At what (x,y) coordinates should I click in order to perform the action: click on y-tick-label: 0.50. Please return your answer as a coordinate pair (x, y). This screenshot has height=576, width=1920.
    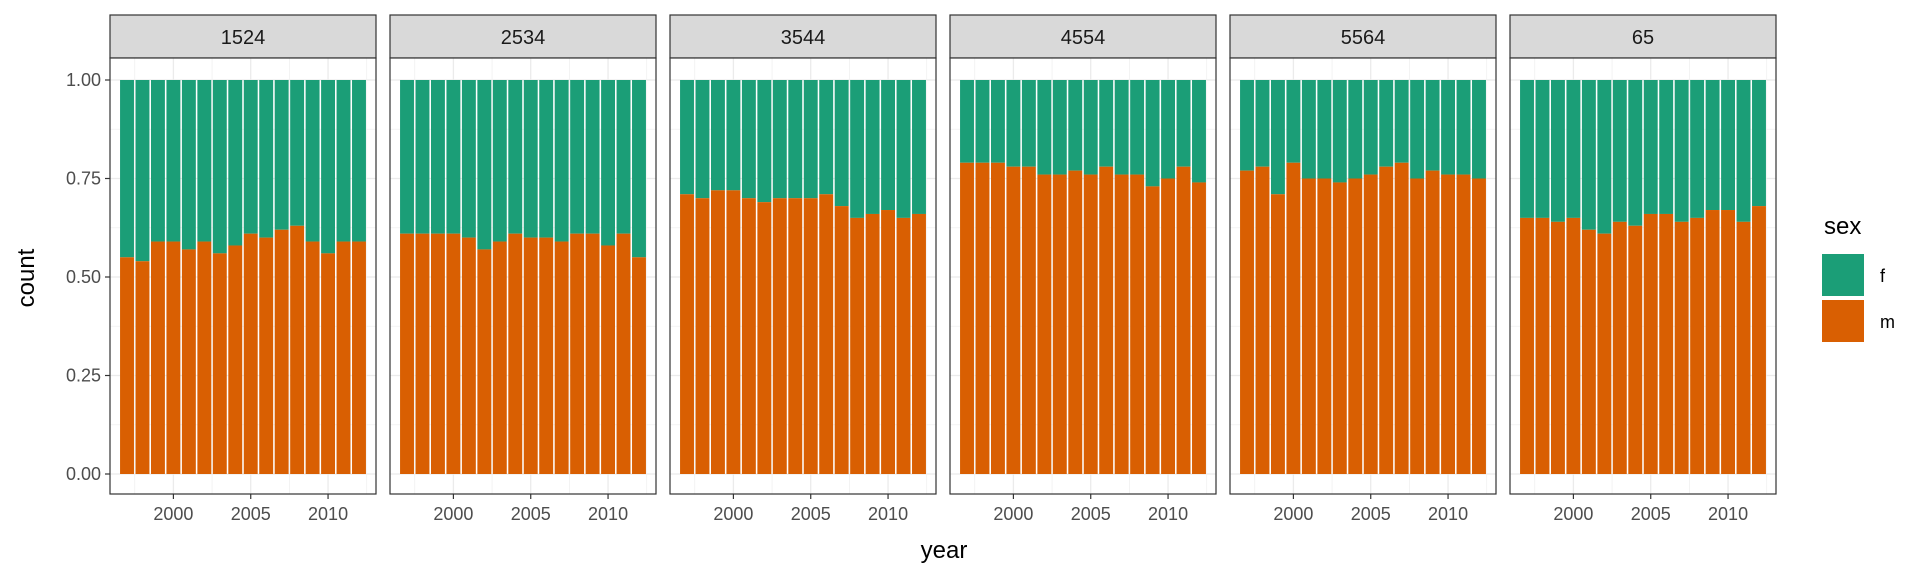
    Looking at the image, I should click on (83, 277).